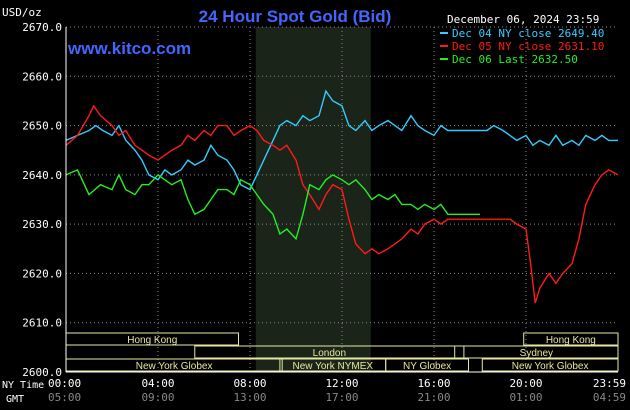 Image resolution: width=630 pixels, height=410 pixels. Describe the element at coordinates (525, 397) in the screenshot. I see `x-tick-label-gmt: 01:00` at that location.